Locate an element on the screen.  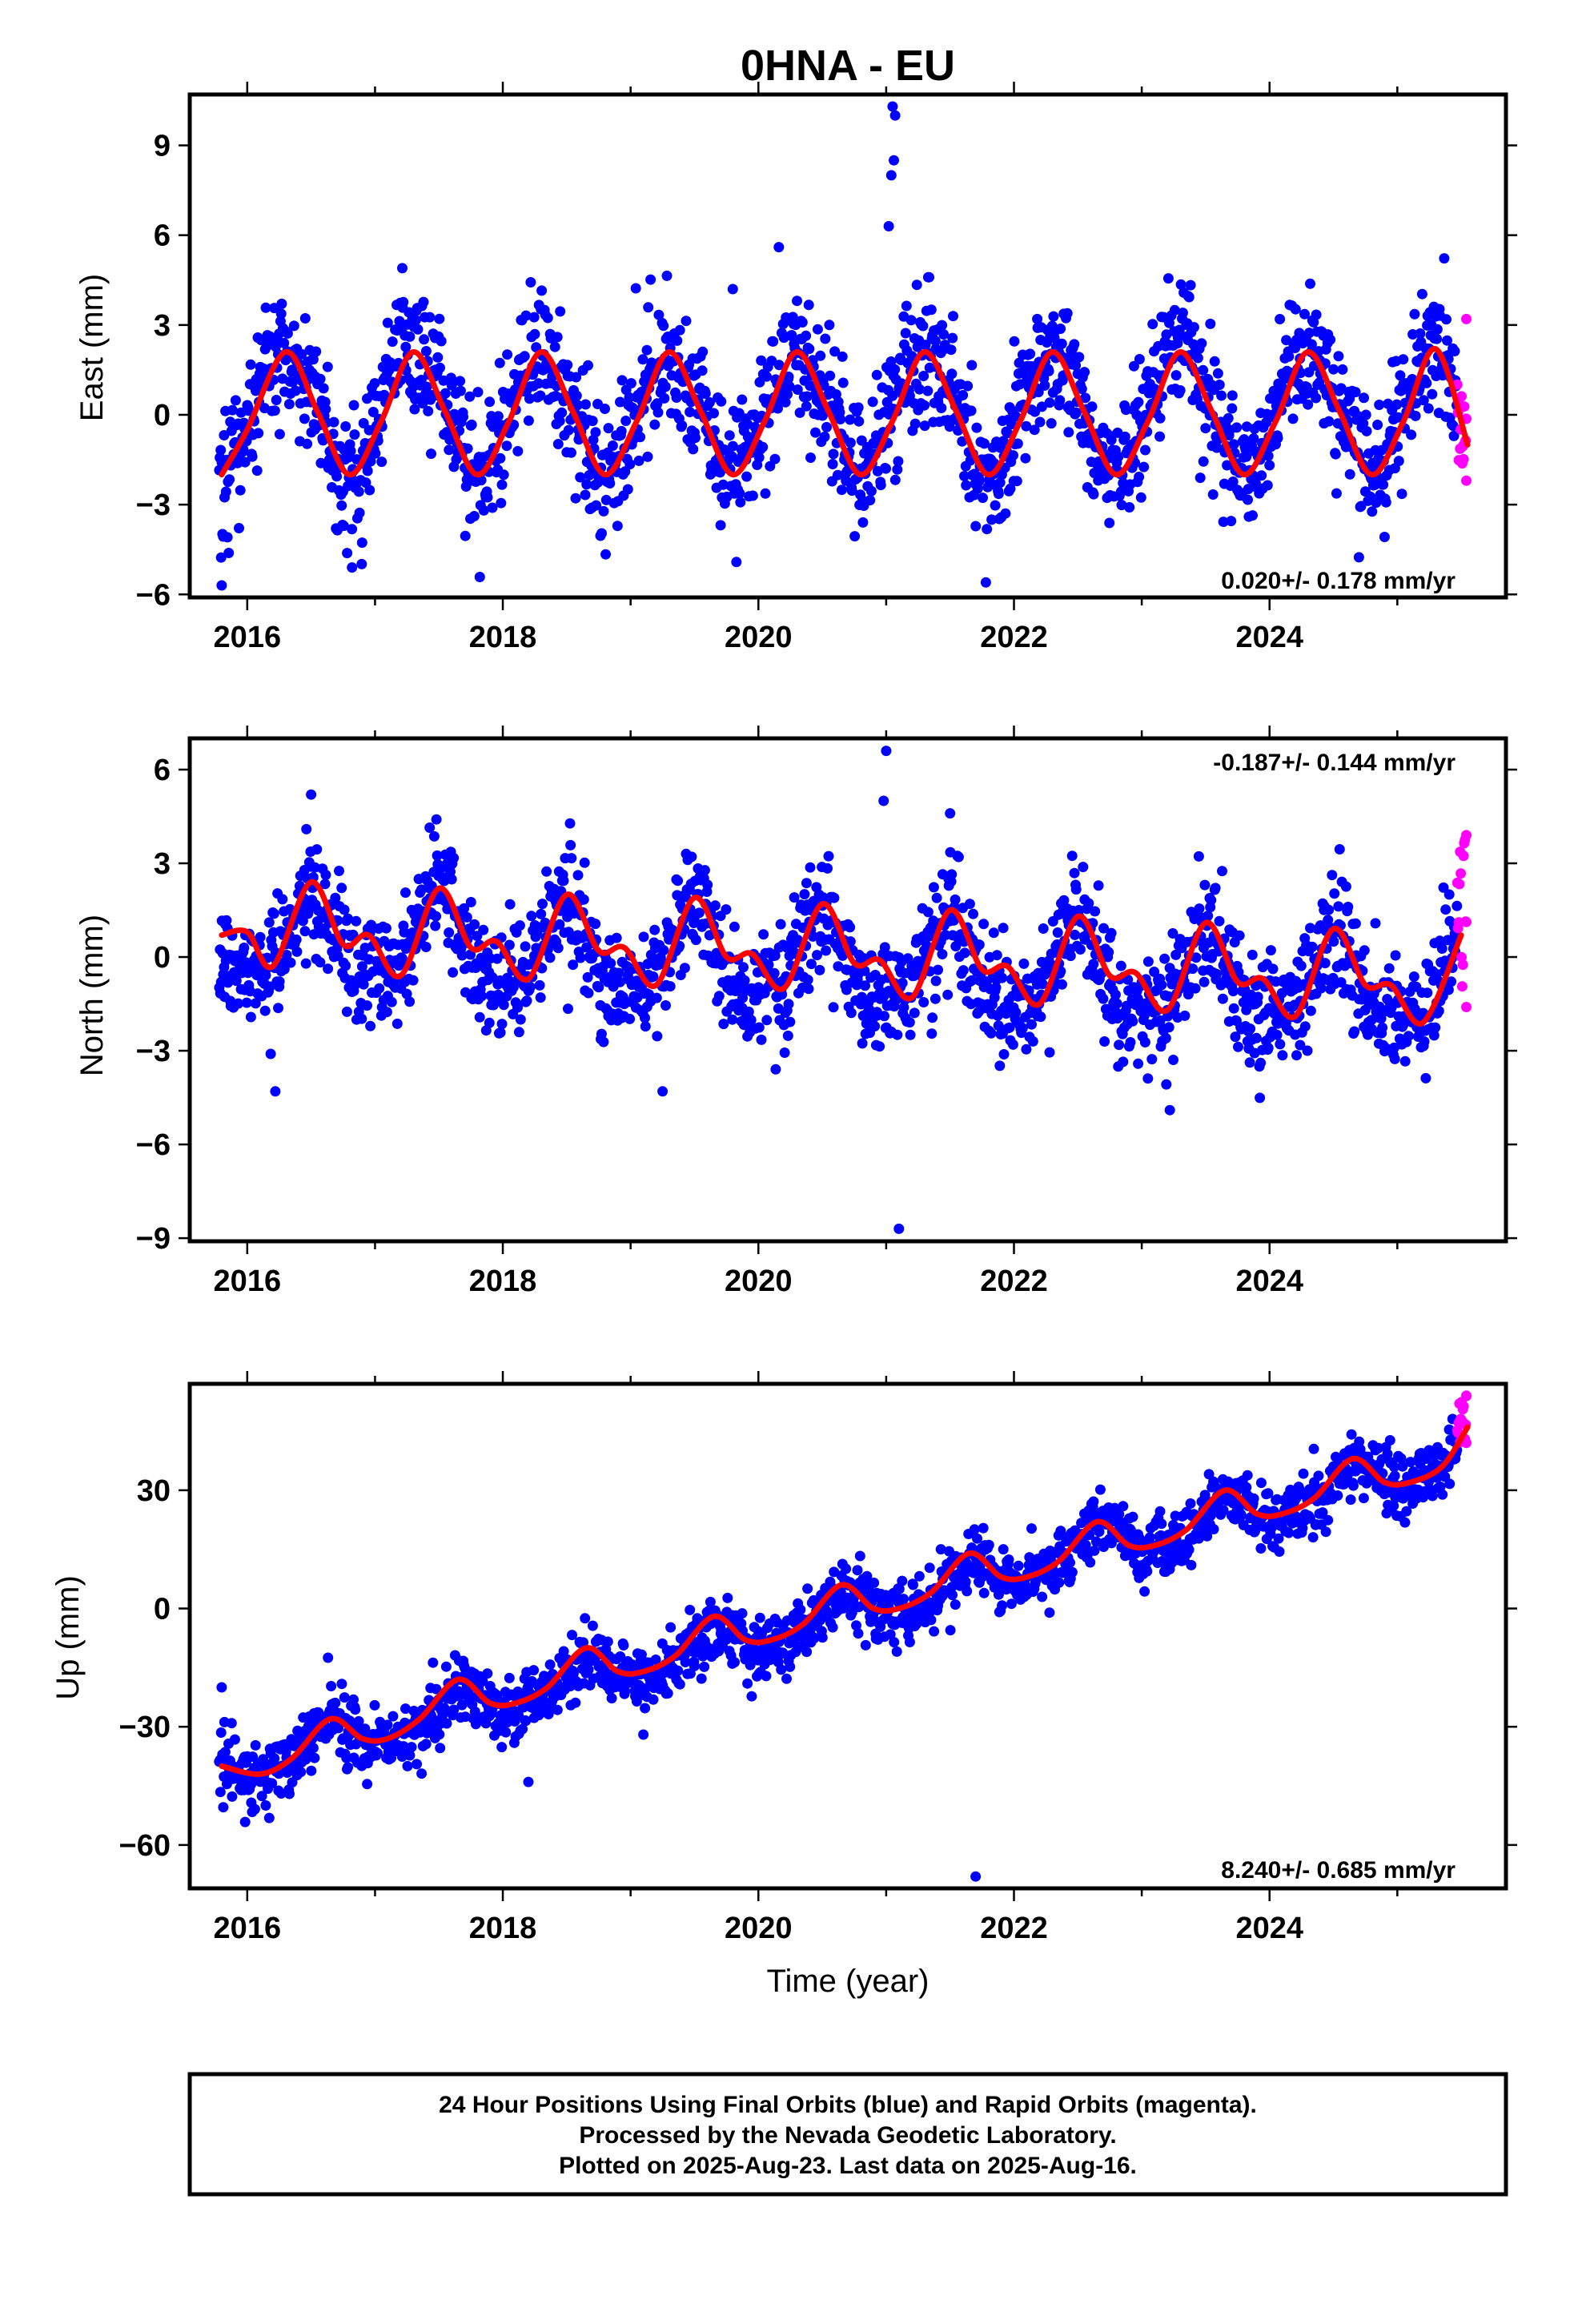
figure-title: 0HNA - EU is located at coordinates (848, 66).